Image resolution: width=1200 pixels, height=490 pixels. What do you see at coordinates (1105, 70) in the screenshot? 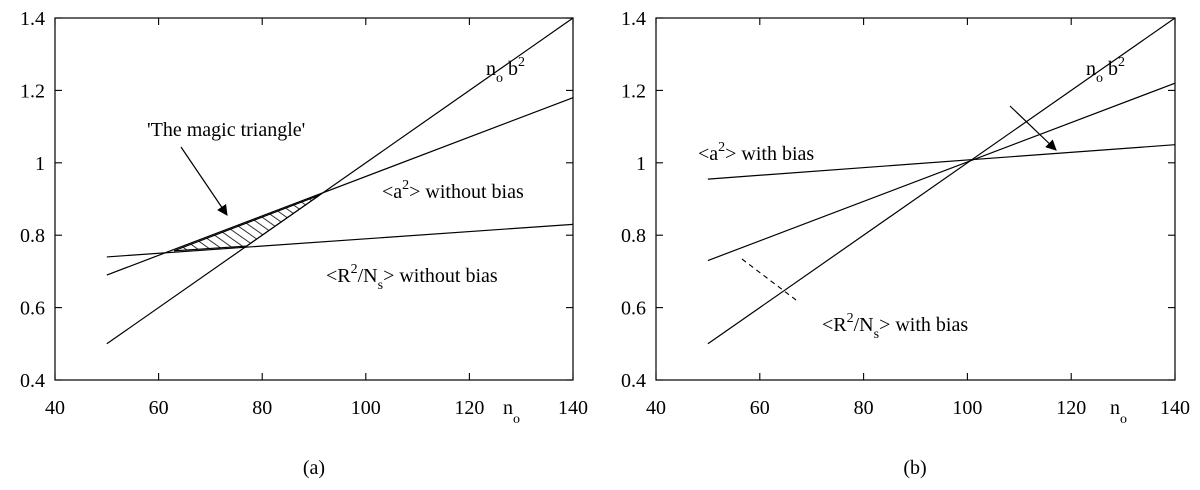
I see `series-label-nob2-b: no b2` at bounding box center [1105, 70].